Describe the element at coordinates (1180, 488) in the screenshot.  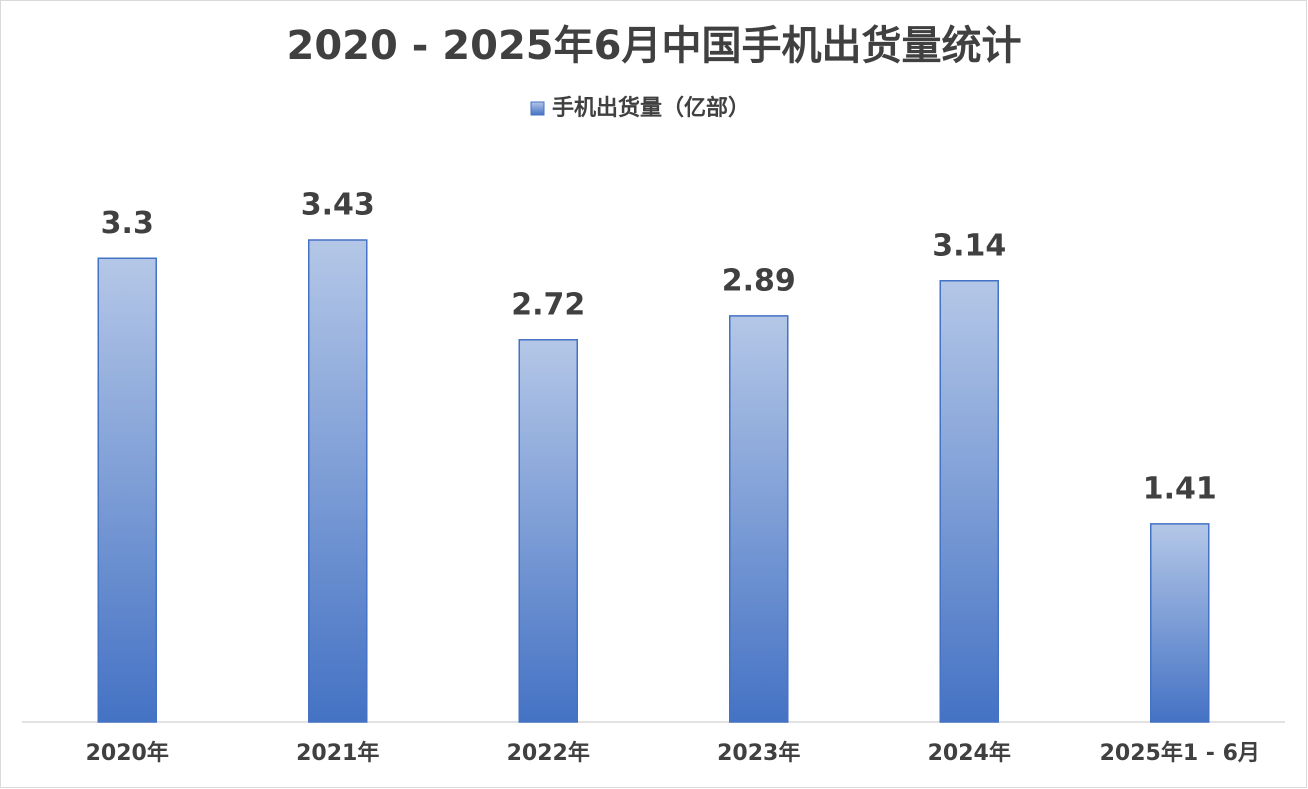
I see `data-label: 1.41` at that location.